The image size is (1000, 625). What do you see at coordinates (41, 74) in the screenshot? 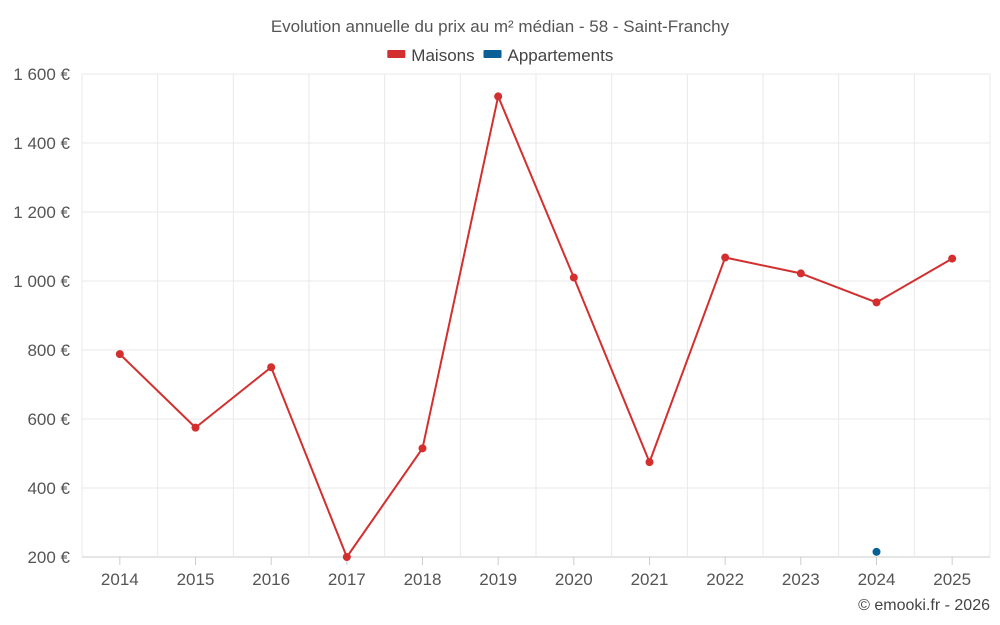
I see `y-tick-label: 1 600 €` at bounding box center [41, 74].